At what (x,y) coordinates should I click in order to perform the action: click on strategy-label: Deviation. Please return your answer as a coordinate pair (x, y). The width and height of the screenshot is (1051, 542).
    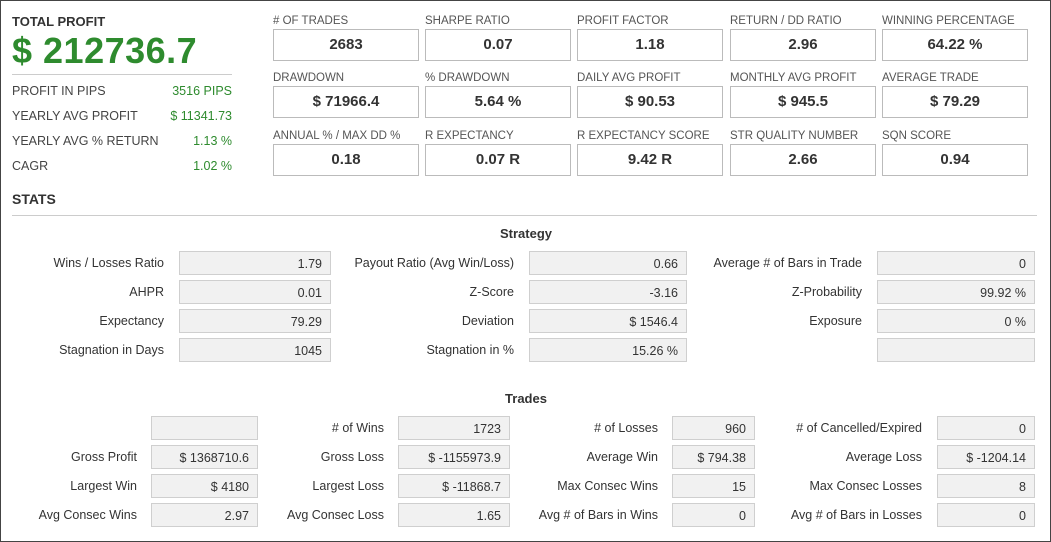
    Looking at the image, I should click on (487, 321).